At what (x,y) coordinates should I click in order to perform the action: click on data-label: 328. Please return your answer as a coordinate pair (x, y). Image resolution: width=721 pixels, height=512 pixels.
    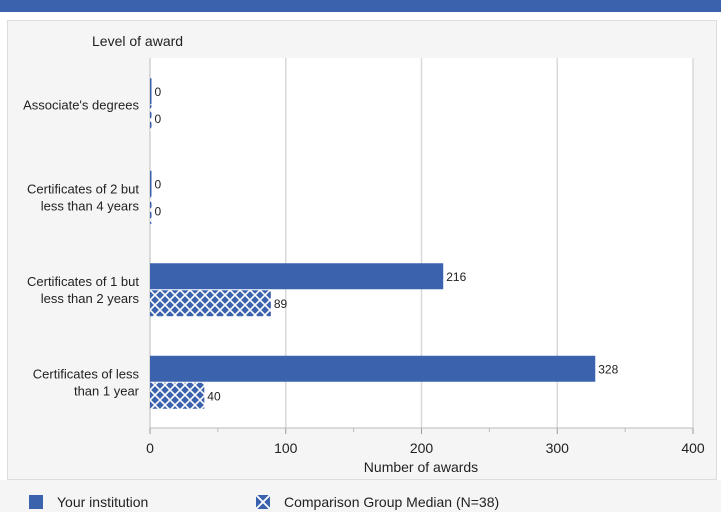
    Looking at the image, I should click on (608, 369).